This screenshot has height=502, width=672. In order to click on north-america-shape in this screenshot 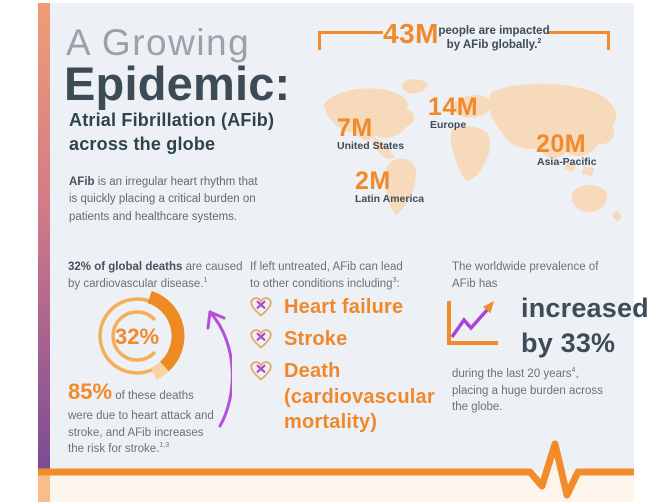, I will do `click(369, 114)`.